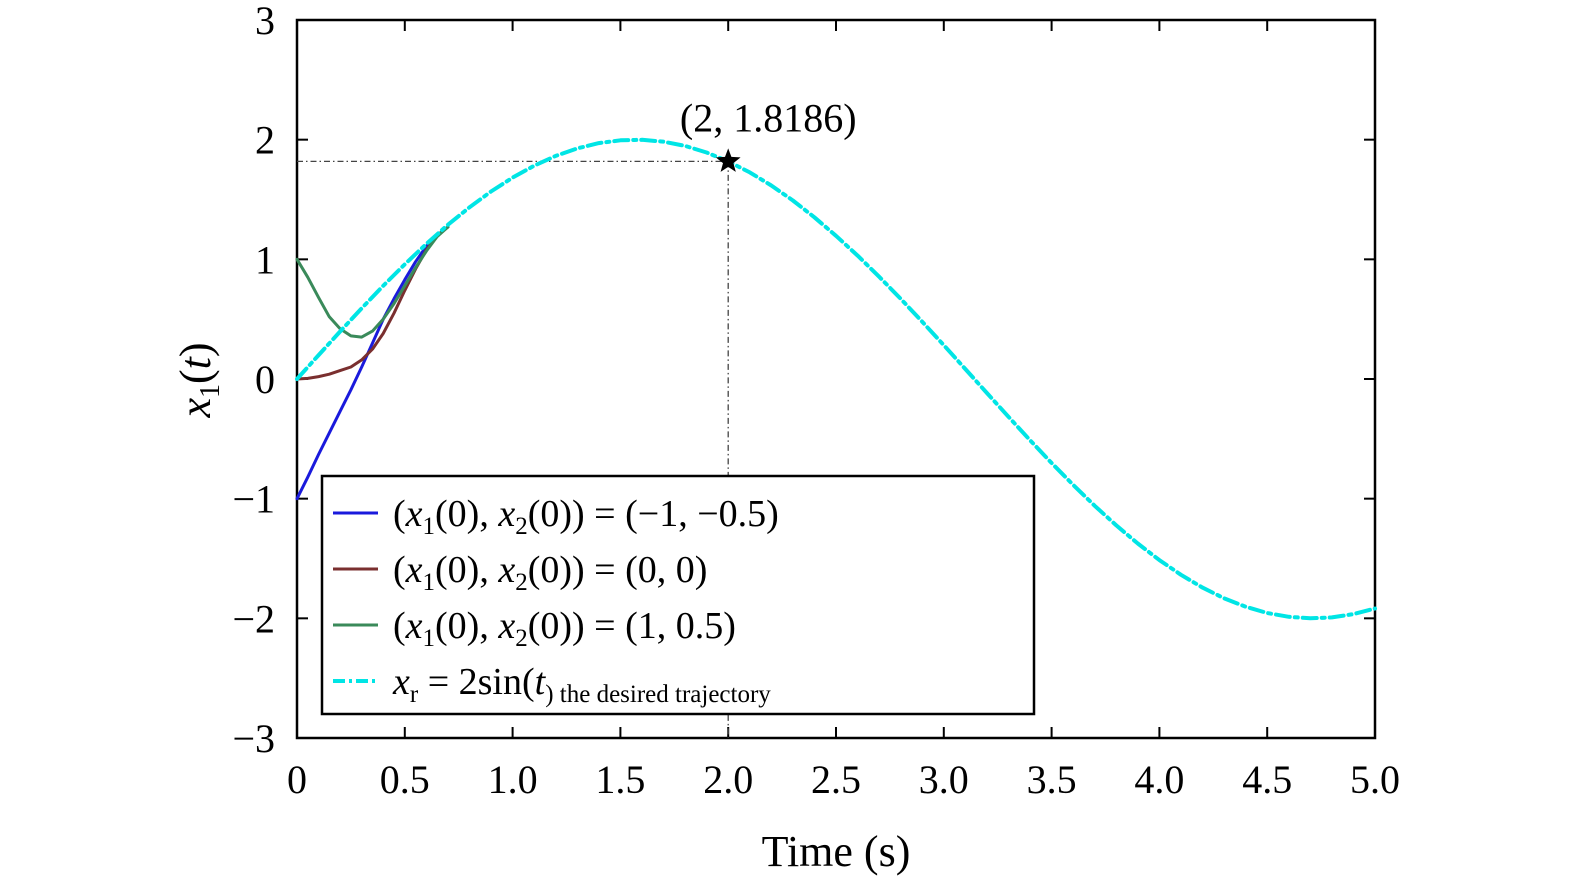  I want to click on x-tick-label: 2.0, so click(728, 779).